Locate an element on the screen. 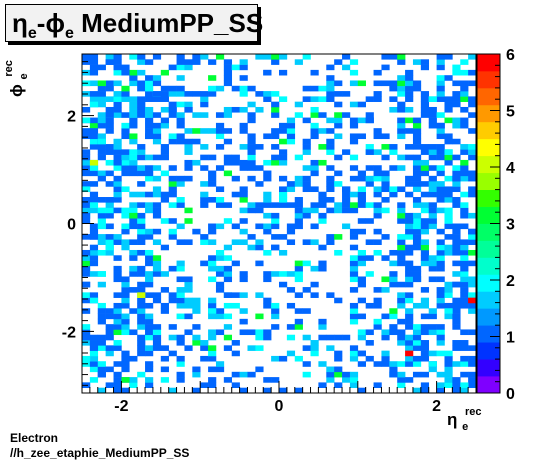 This screenshot has width=546, height=462. x-axis-label-sup: rec is located at coordinates (473, 412).